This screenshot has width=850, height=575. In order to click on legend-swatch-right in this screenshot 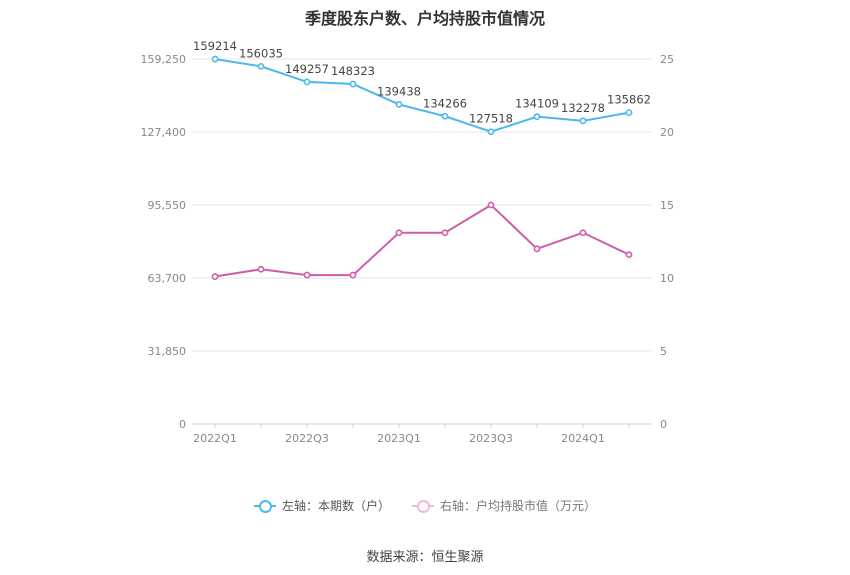, I will do `click(423, 506)`.